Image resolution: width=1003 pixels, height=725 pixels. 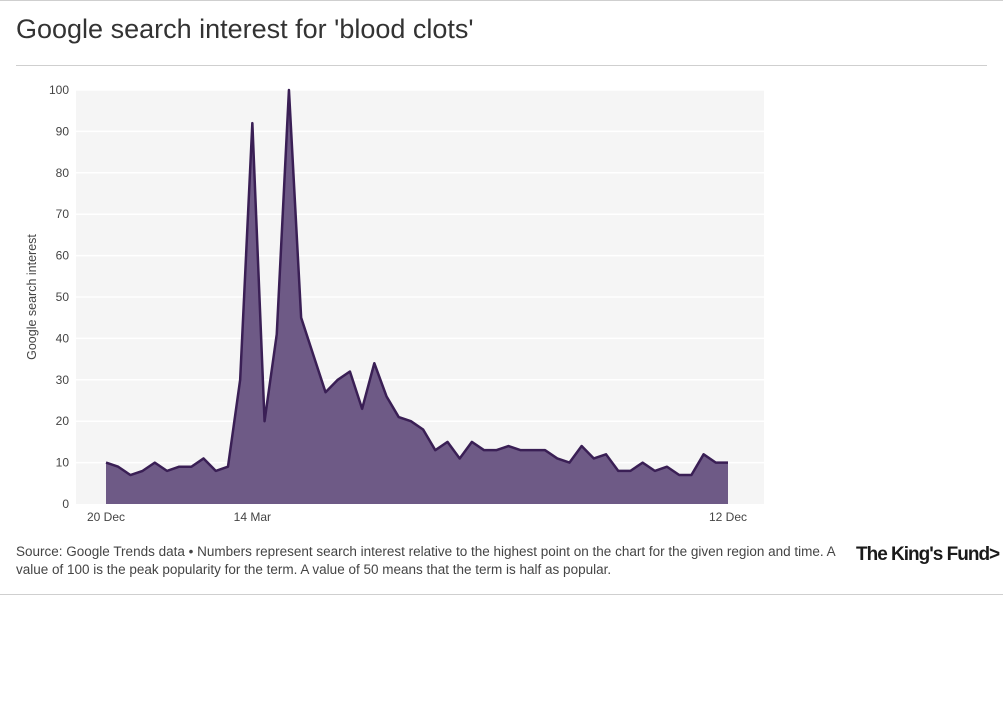 What do you see at coordinates (65, 504) in the screenshot?
I see `y-tick-label: 0` at bounding box center [65, 504].